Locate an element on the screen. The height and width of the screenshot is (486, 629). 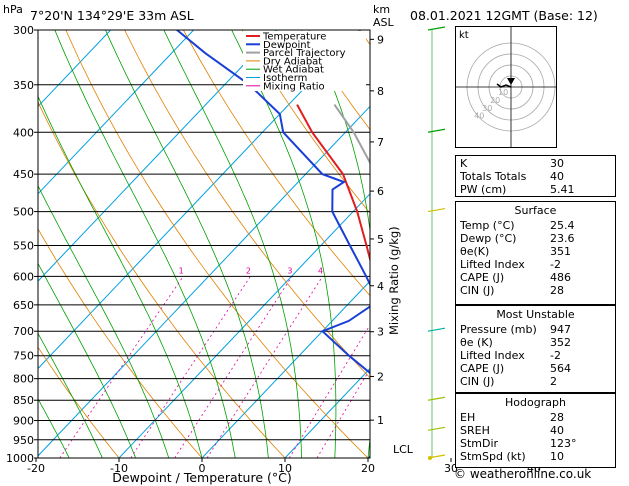
hodograph-value: 123° is located at coordinates (563, 443).